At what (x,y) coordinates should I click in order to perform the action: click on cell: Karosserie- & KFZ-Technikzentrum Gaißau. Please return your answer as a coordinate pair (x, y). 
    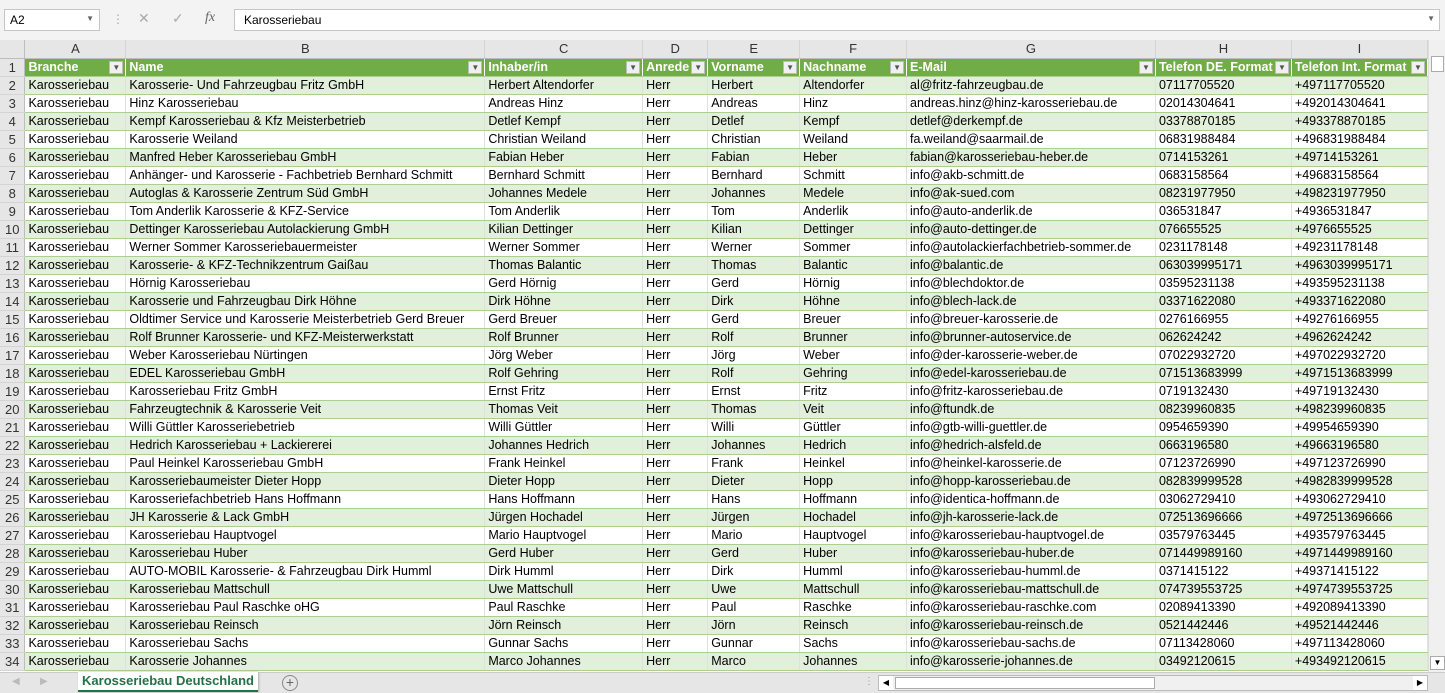
    Looking at the image, I should click on (305, 265).